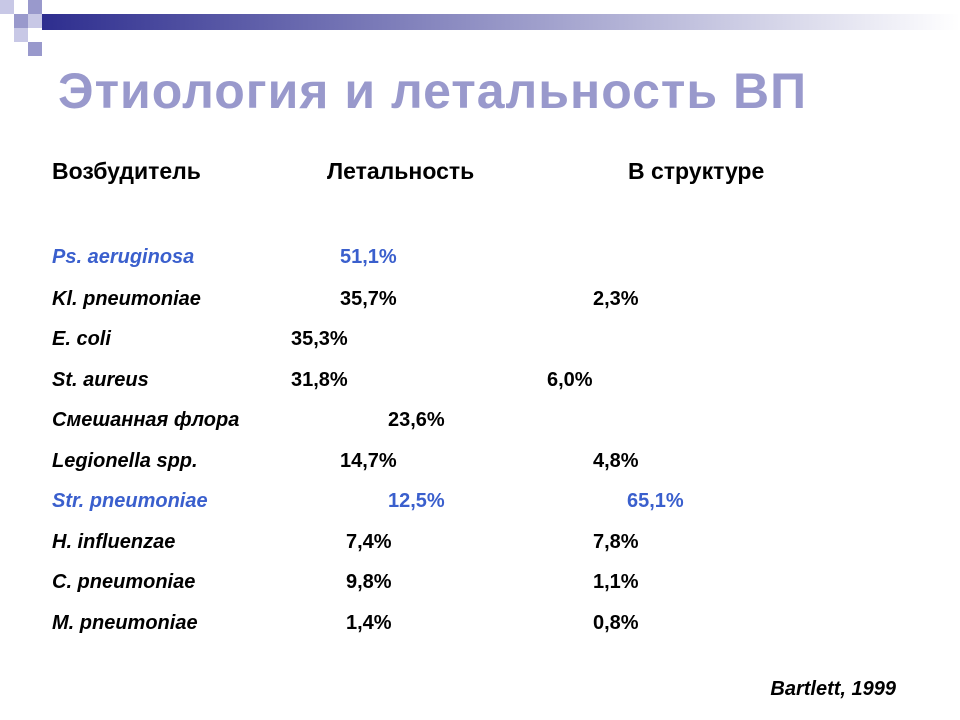  I want to click on share: 4,8%, so click(616, 461).